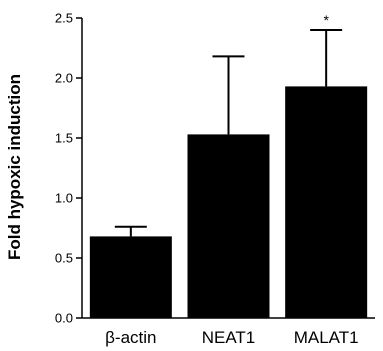 The height and width of the screenshot is (351, 383). Describe the element at coordinates (14, 167) in the screenshot. I see `y-axis-label: Fold hypoxic induction` at that location.